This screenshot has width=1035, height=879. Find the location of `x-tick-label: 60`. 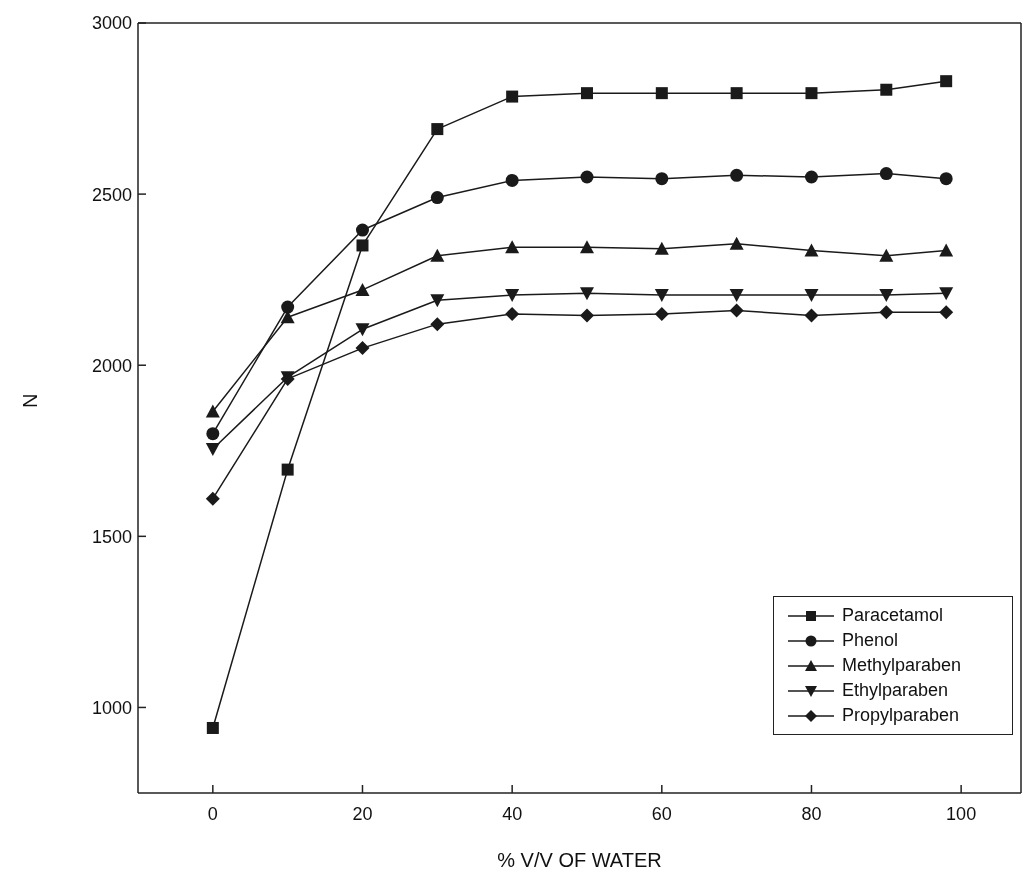

x-tick-label: 60 is located at coordinates (661, 813).